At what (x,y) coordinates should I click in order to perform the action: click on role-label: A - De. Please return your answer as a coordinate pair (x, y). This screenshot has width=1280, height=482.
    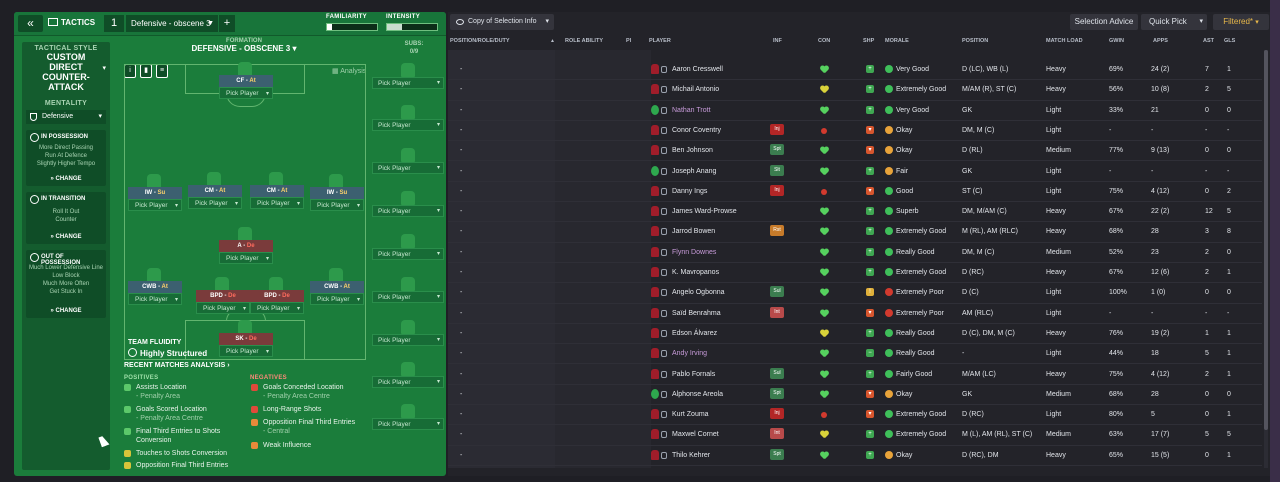
    Looking at the image, I should click on (246, 246).